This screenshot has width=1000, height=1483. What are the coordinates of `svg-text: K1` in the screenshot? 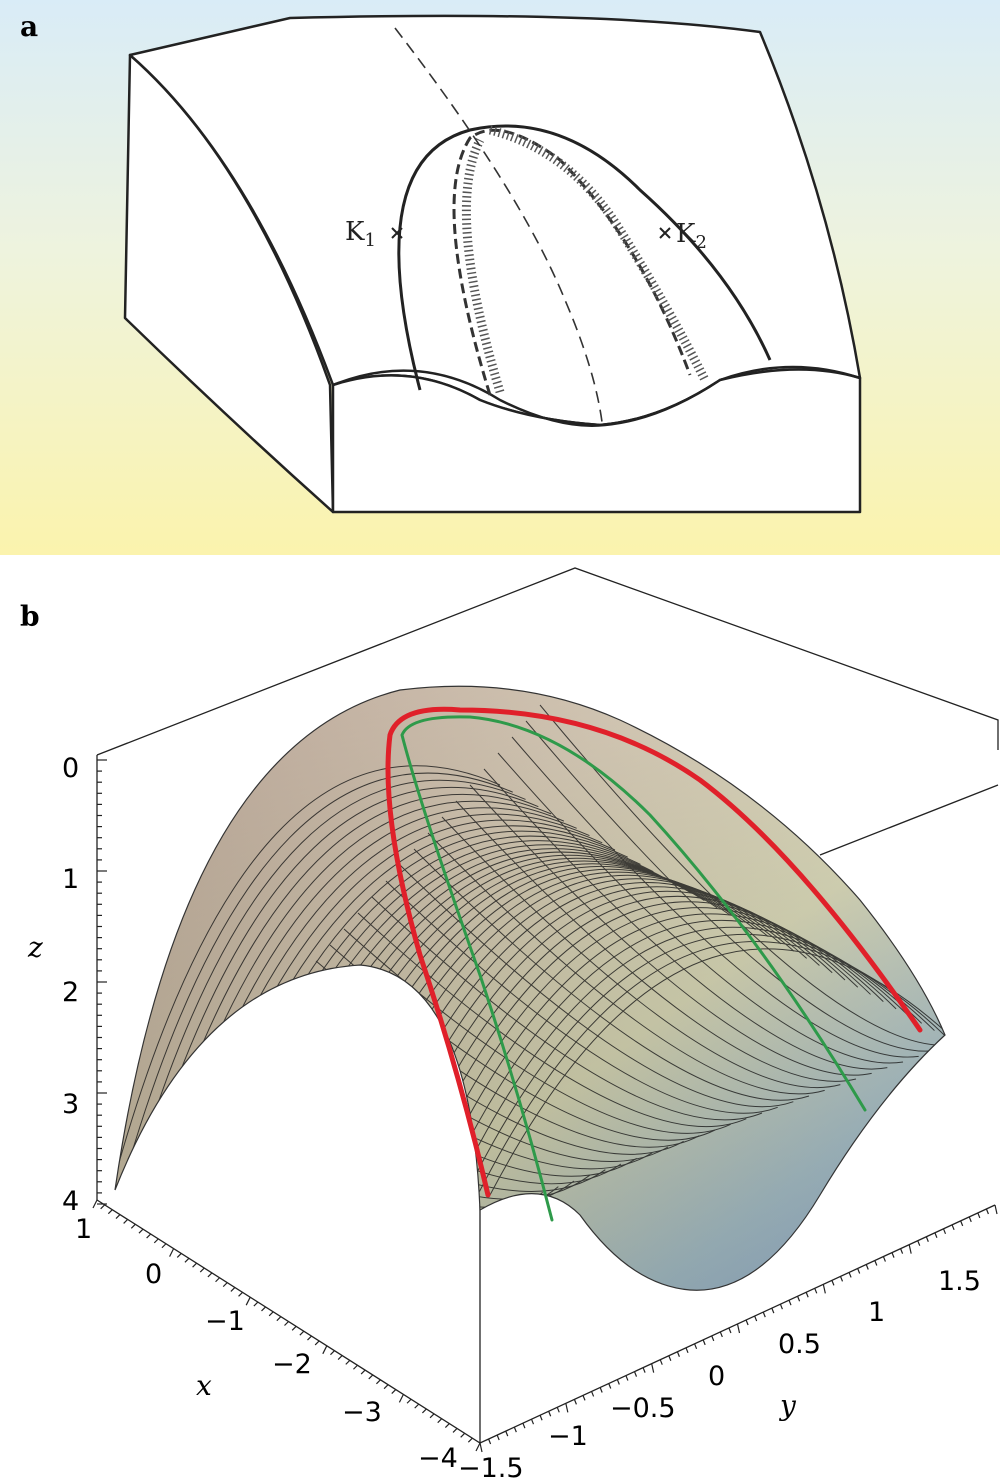 It's located at (360, 234).